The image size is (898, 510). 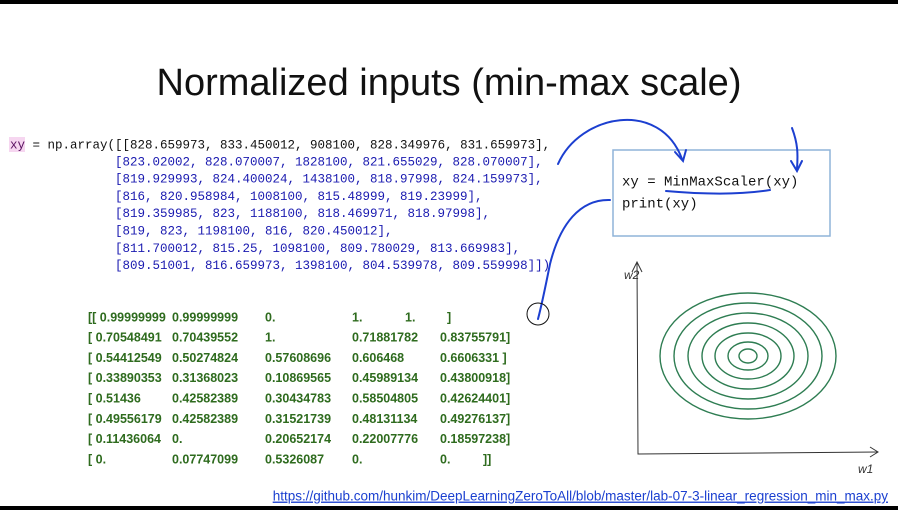 What do you see at coordinates (710, 183) in the screenshot?
I see `box-line: xy = MinMaxScaler(xy)` at bounding box center [710, 183].